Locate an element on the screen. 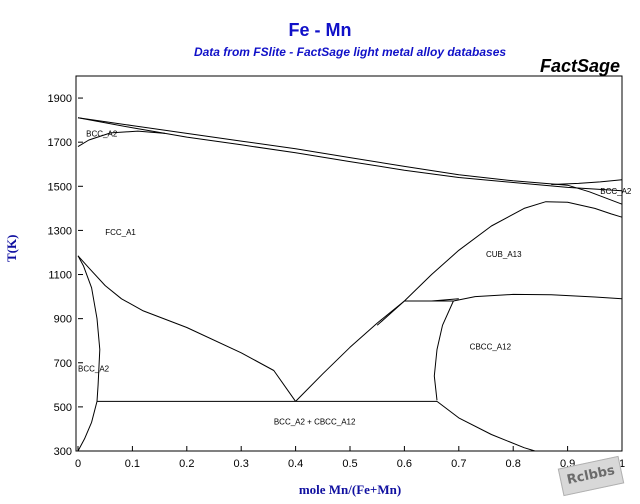 Image resolution: width=640 pixels, height=504 pixels. y-tick-label: 1700 is located at coordinates (60, 143).